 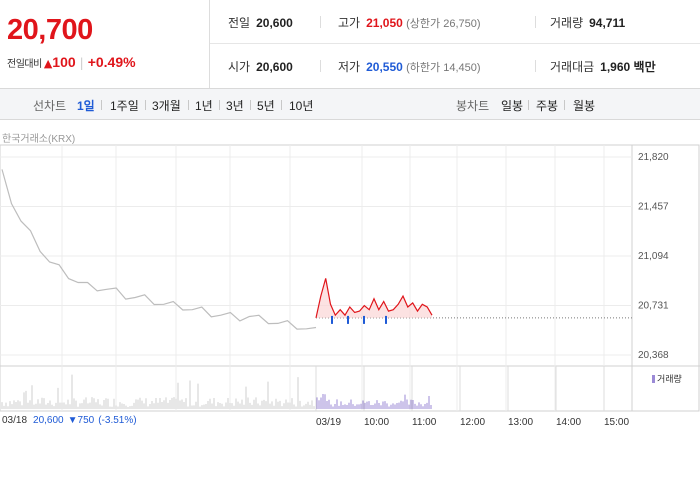 What do you see at coordinates (204, 106) in the screenshot?
I see `tab-1y: 1년` at bounding box center [204, 106].